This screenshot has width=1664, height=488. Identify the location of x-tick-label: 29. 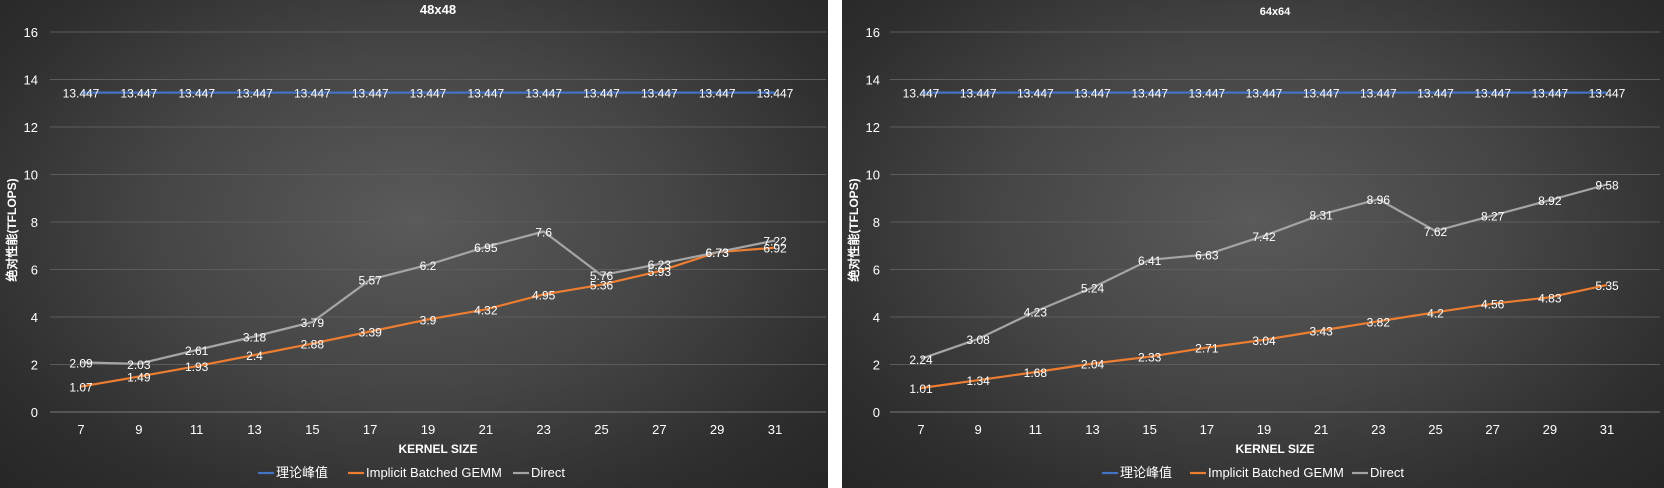
(717, 429).